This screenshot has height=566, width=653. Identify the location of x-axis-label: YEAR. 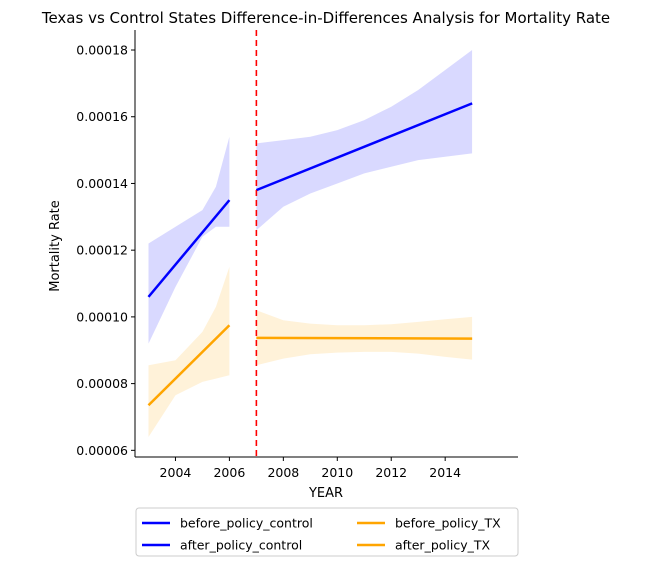
(325, 493).